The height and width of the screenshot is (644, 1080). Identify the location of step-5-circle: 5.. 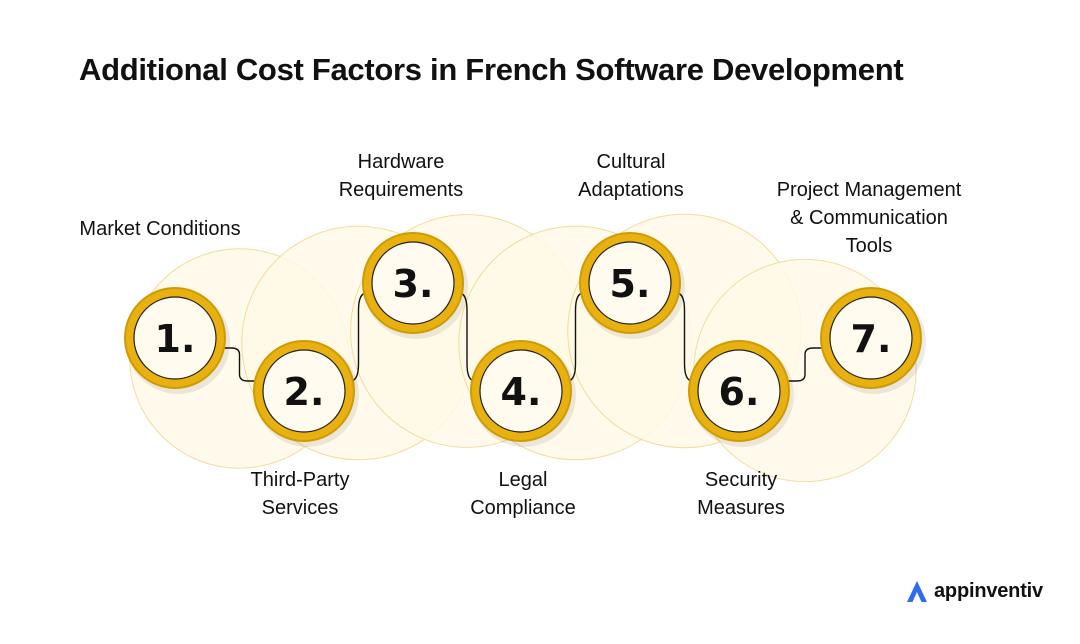
(632, 285).